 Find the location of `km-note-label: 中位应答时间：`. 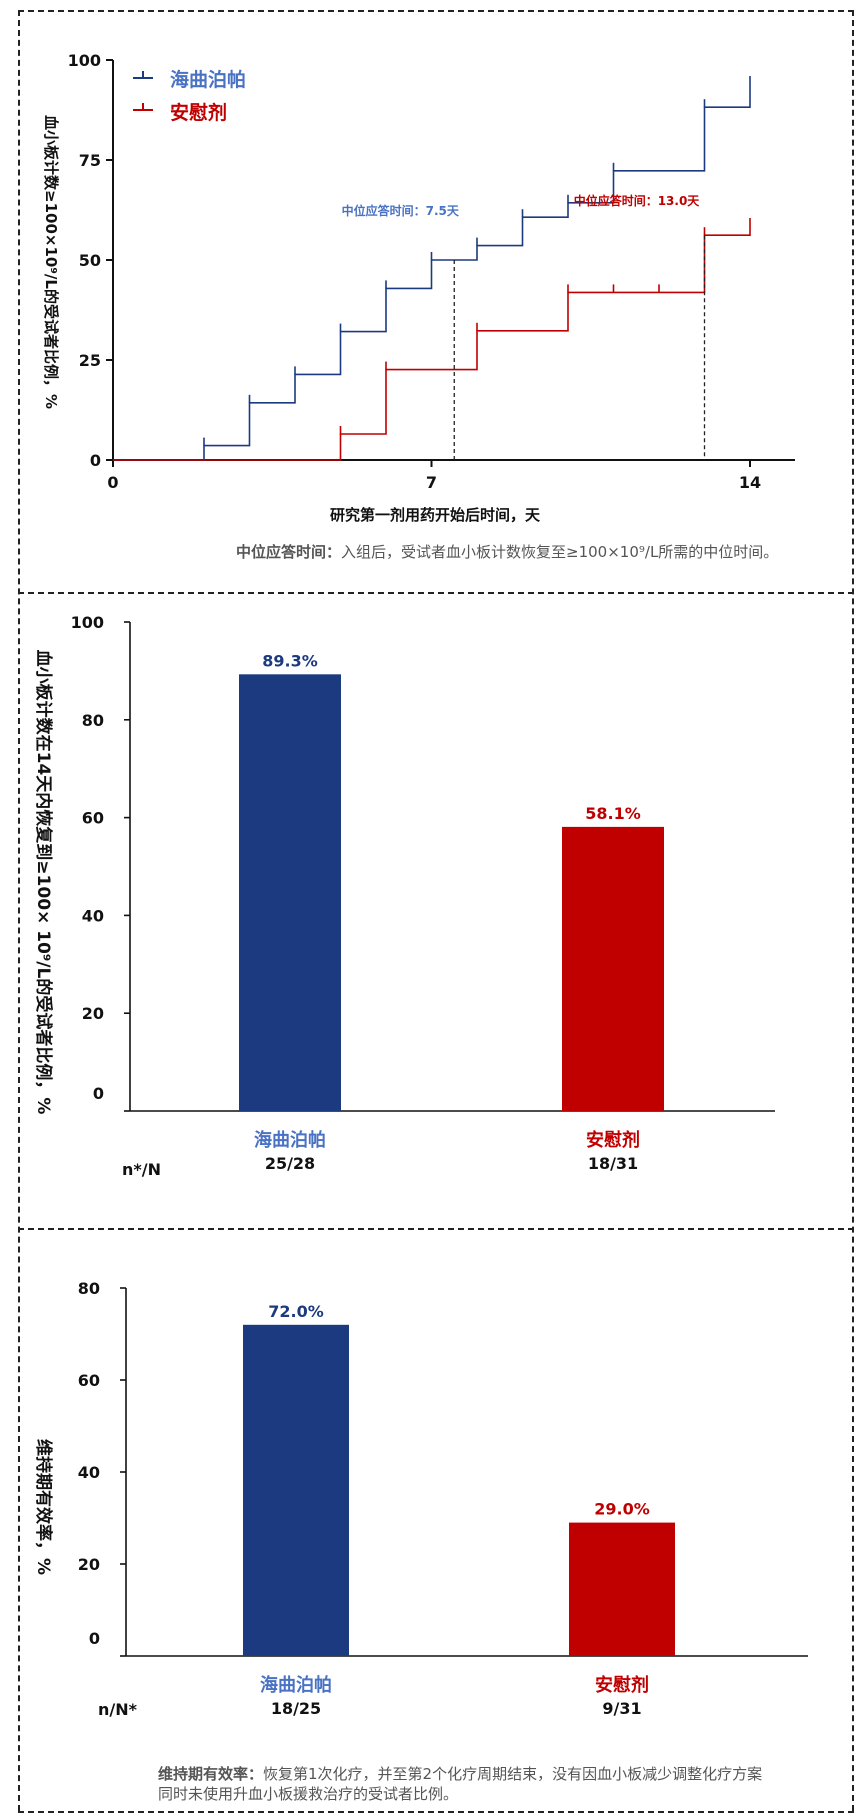

km-note-label: 中位应答时间： is located at coordinates (289, 552).